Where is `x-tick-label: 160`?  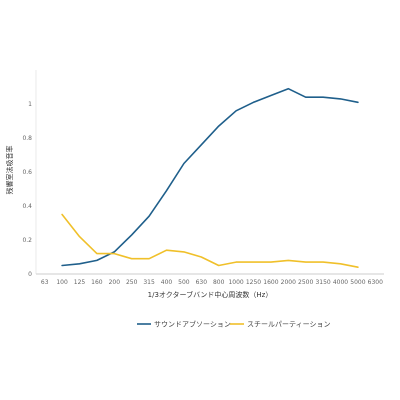 x-tick-label: 160 is located at coordinates (97, 282).